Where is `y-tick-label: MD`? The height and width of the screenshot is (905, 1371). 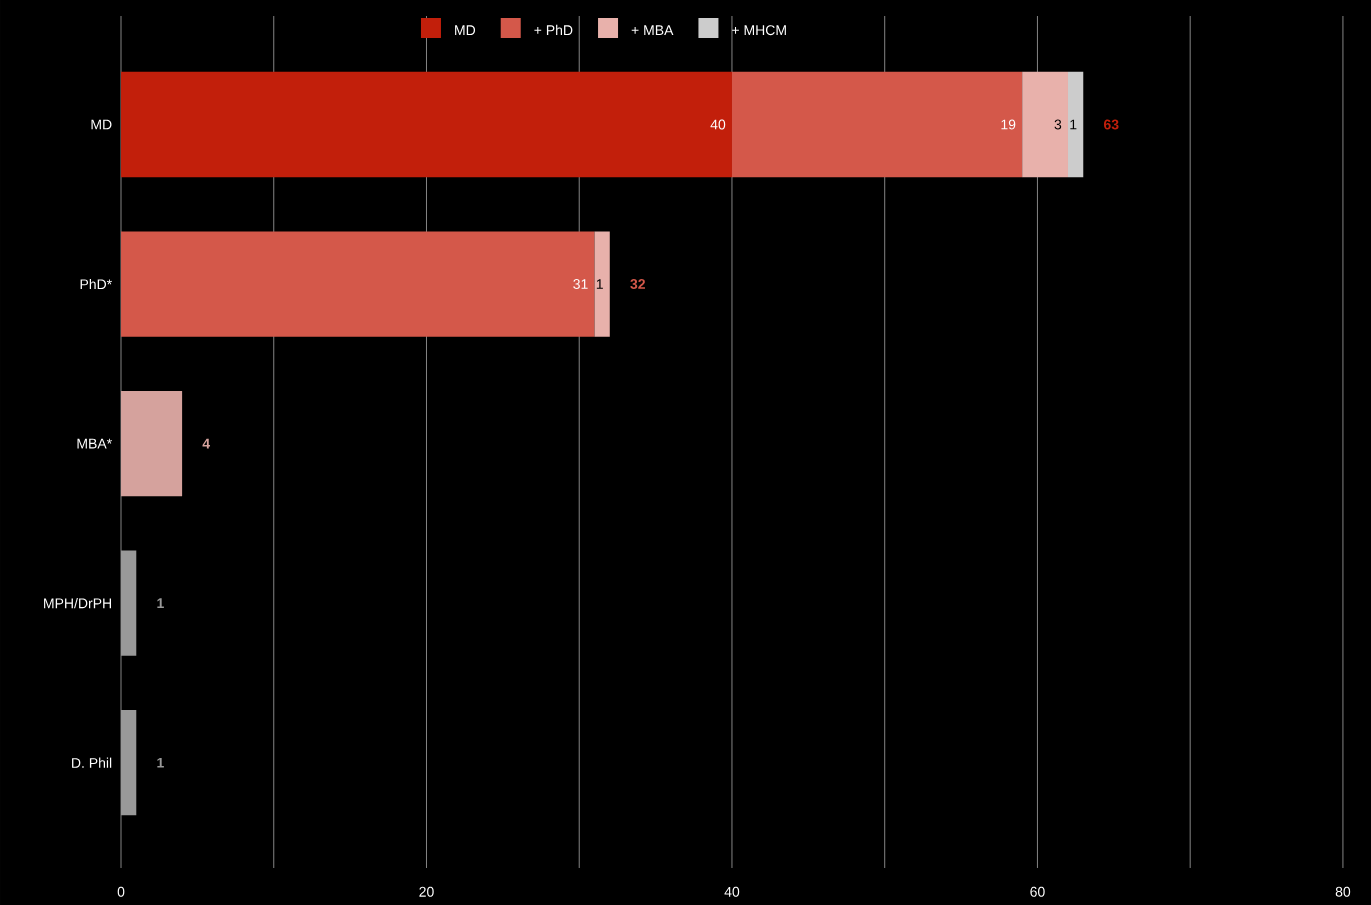
y-tick-label: MD is located at coordinates (101, 124).